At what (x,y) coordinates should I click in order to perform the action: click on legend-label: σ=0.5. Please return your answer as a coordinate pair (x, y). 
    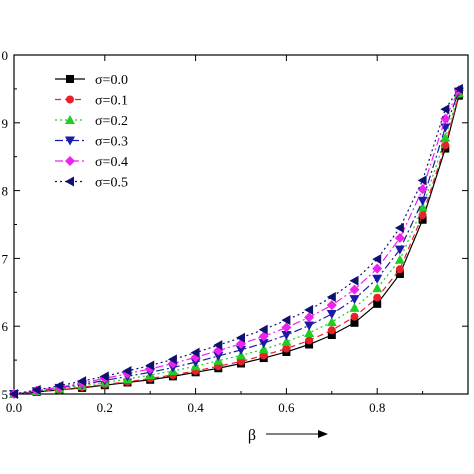
    Looking at the image, I should click on (111, 183).